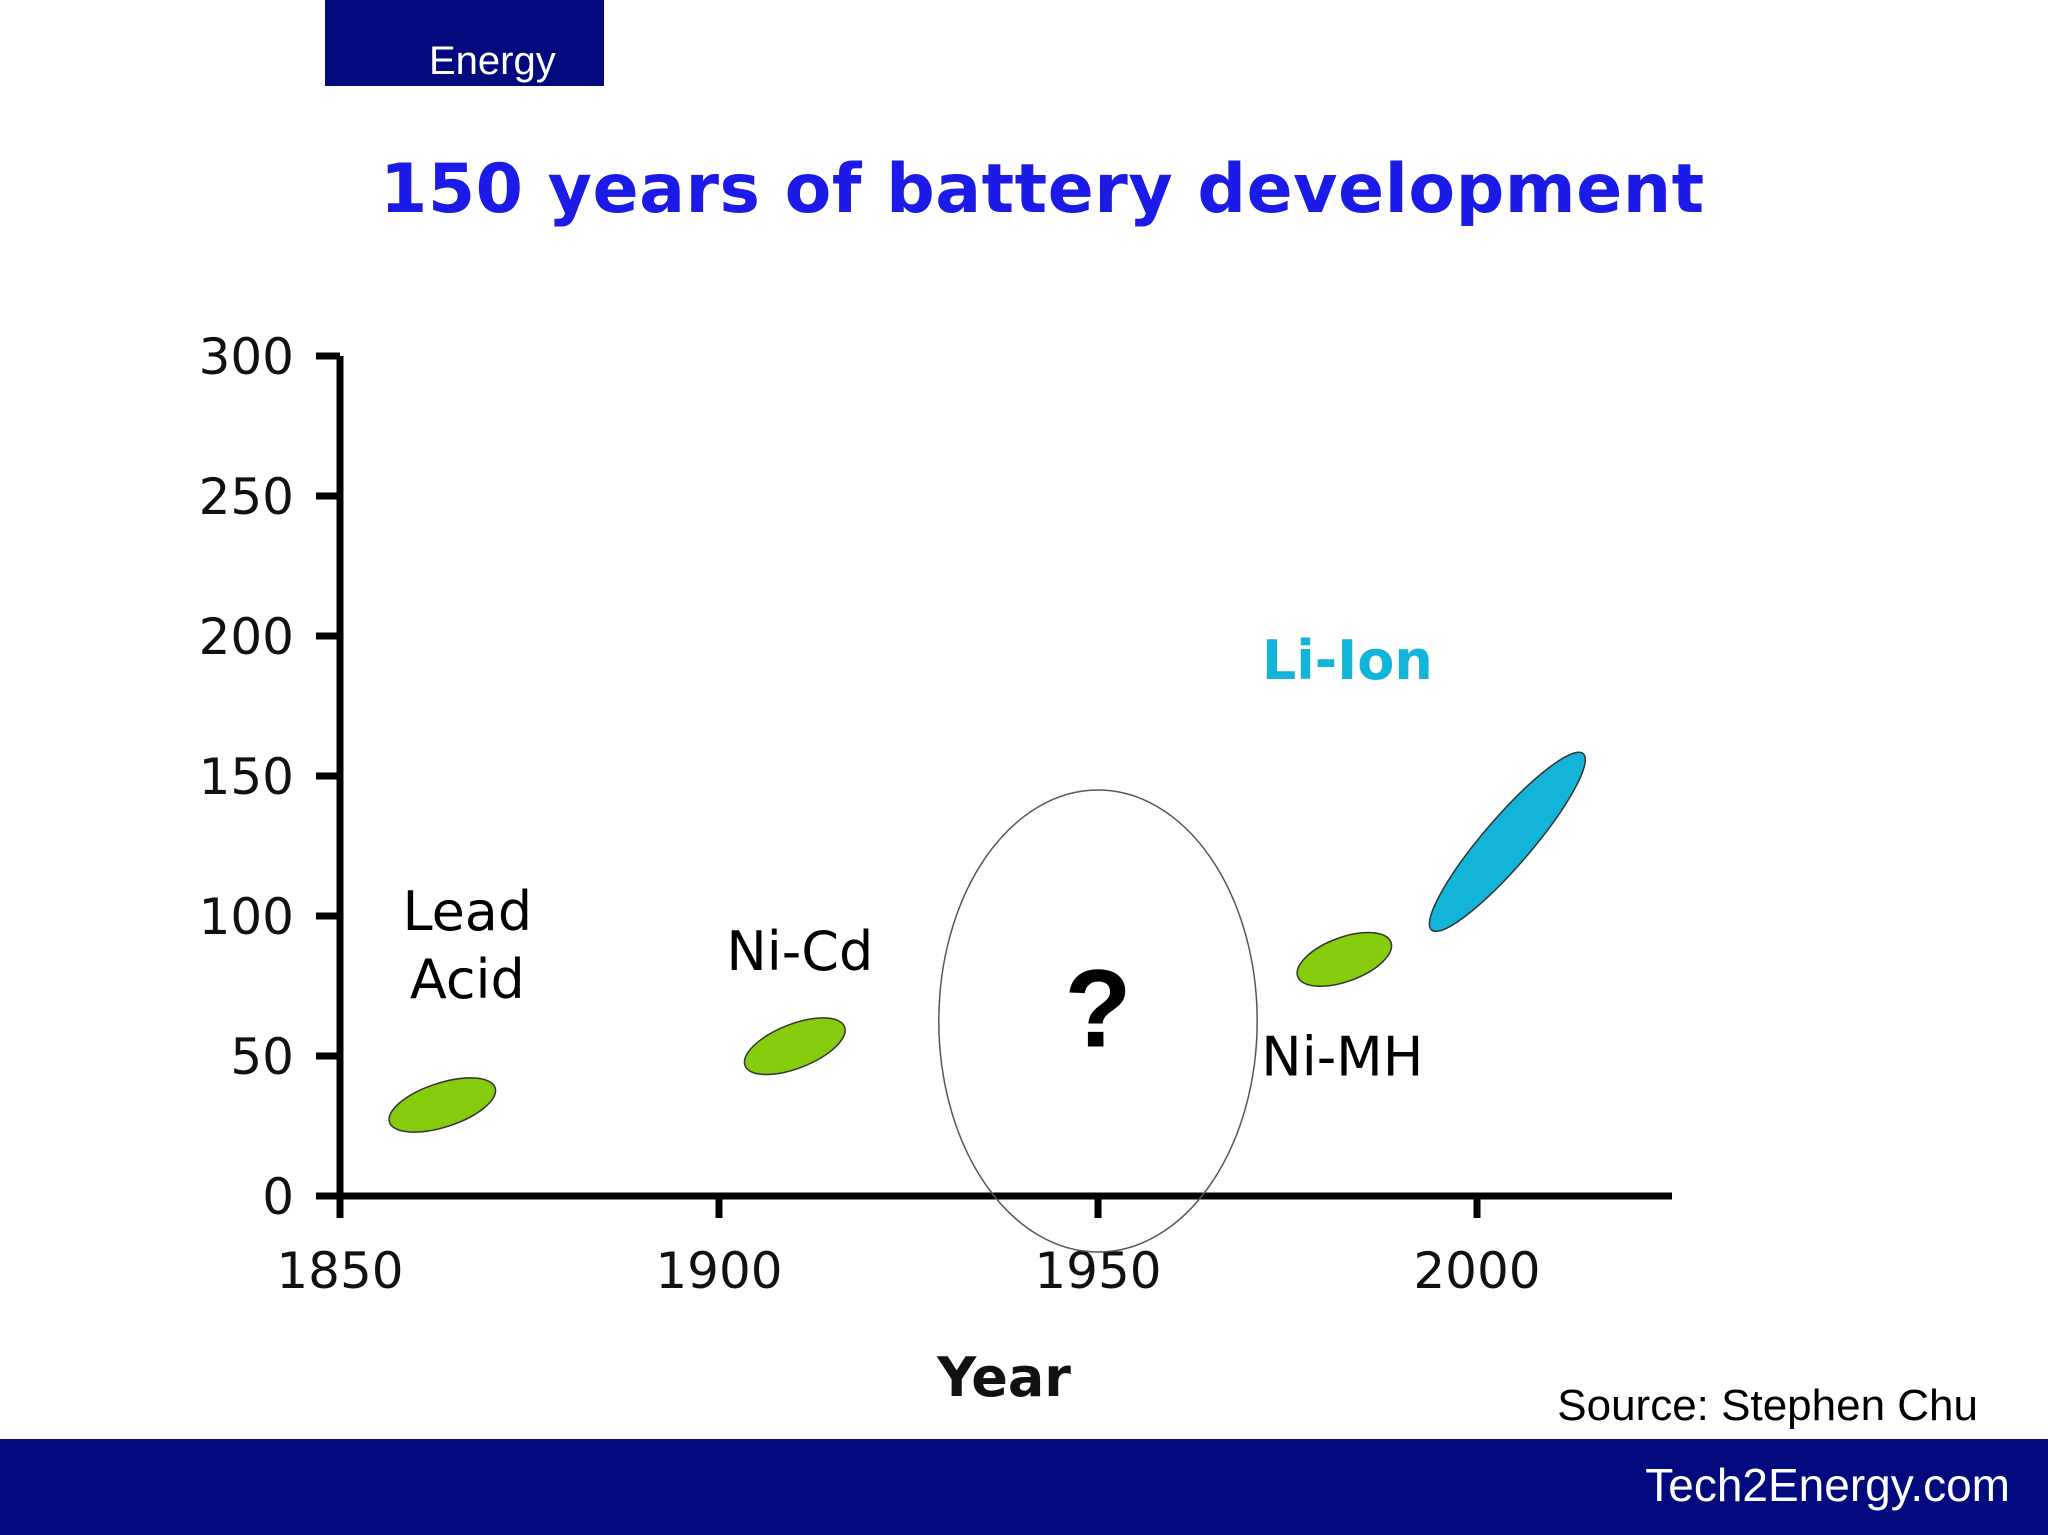 This screenshot has height=1535, width=2048. I want to click on y-tick-label: 300, so click(246, 357).